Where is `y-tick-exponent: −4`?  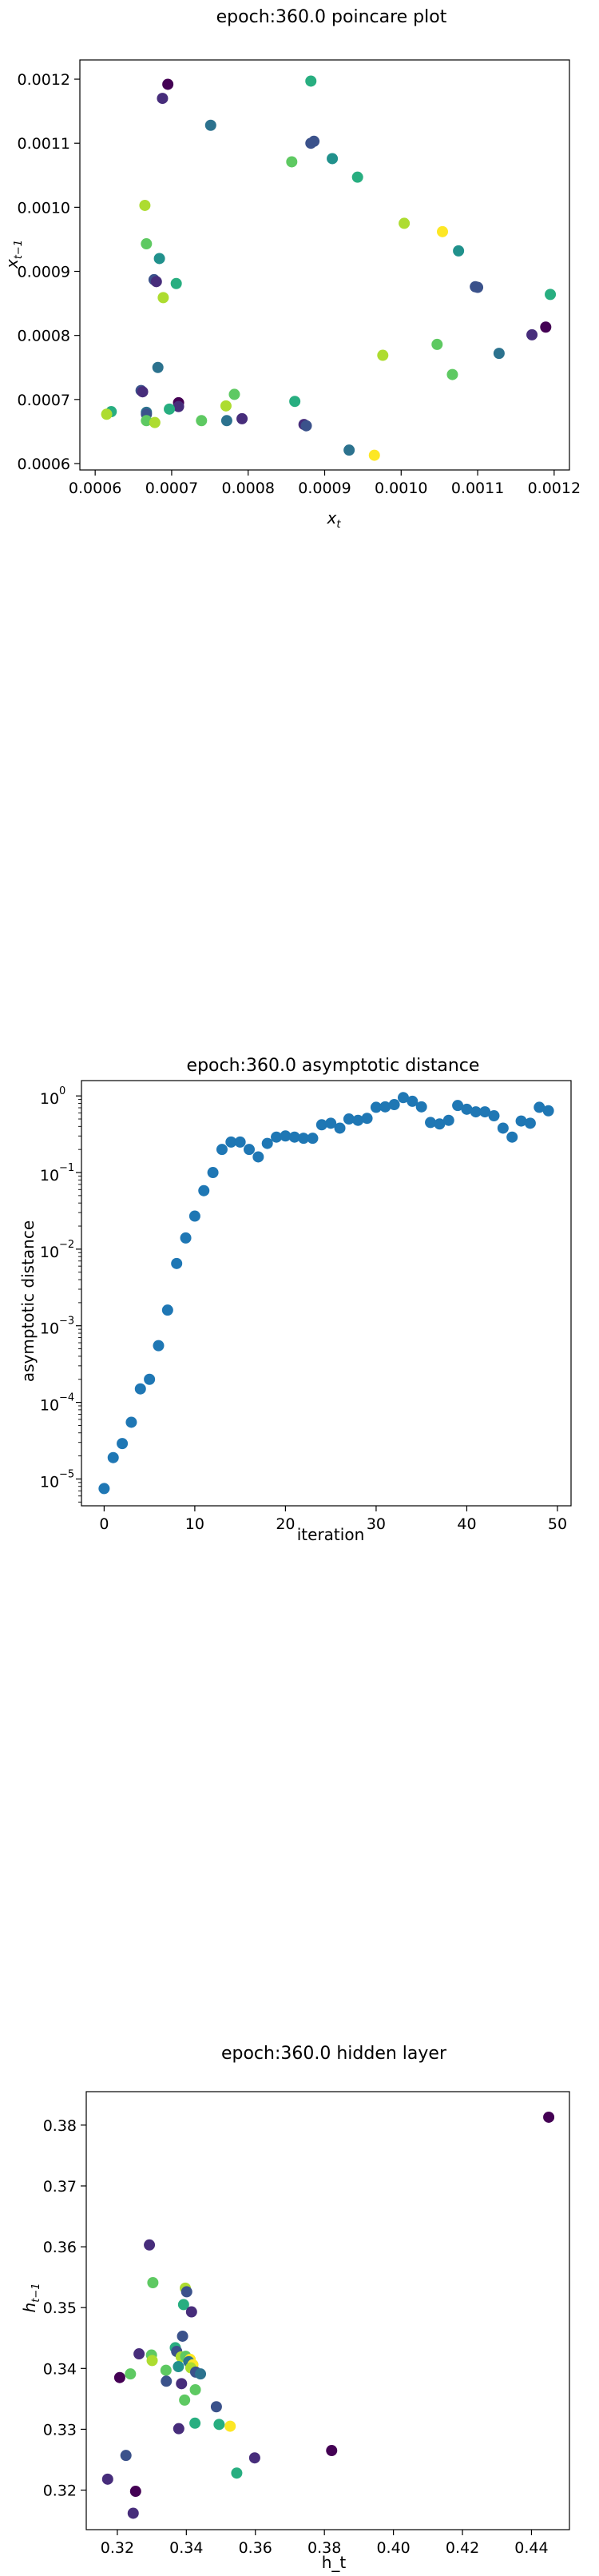
y-tick-exponent: −4 is located at coordinates (66, 1398).